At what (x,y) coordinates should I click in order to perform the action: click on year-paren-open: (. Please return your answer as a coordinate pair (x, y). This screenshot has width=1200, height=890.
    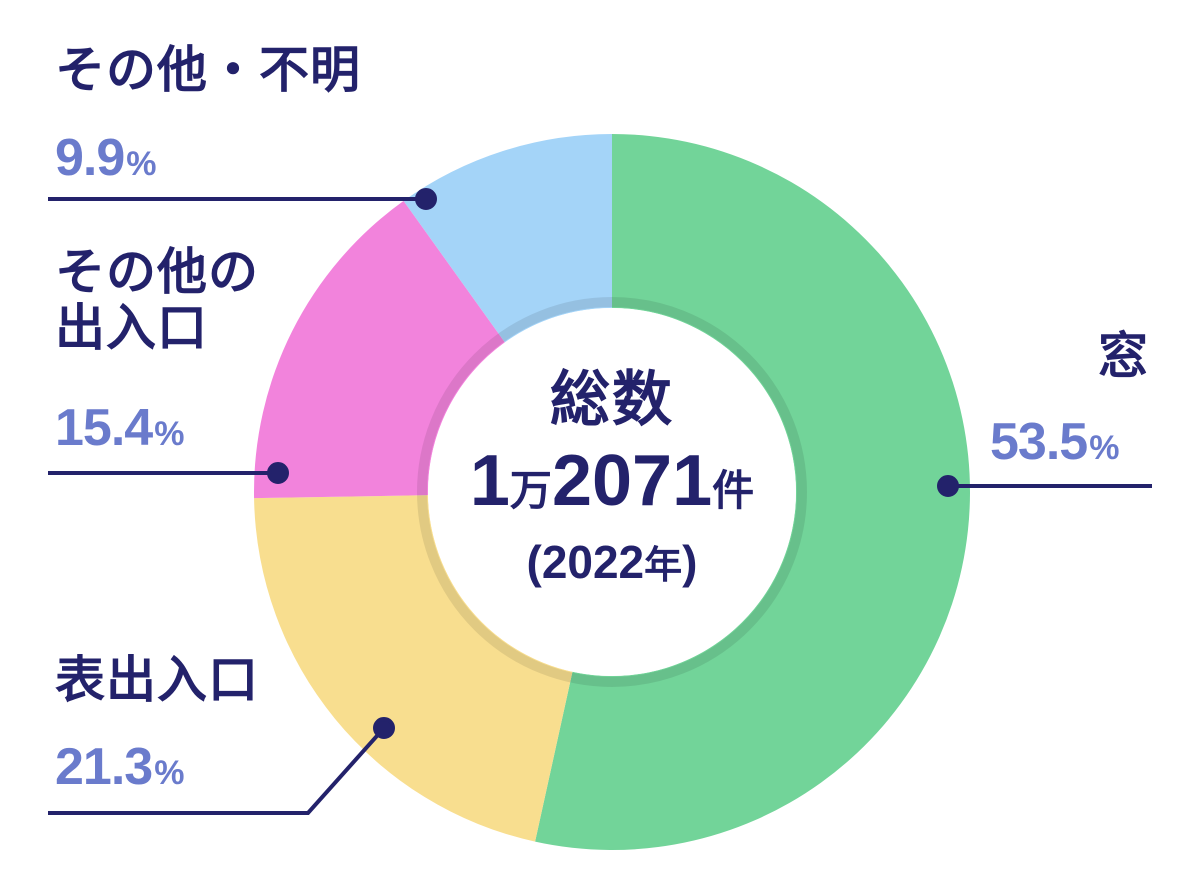
    Looking at the image, I should click on (534, 562).